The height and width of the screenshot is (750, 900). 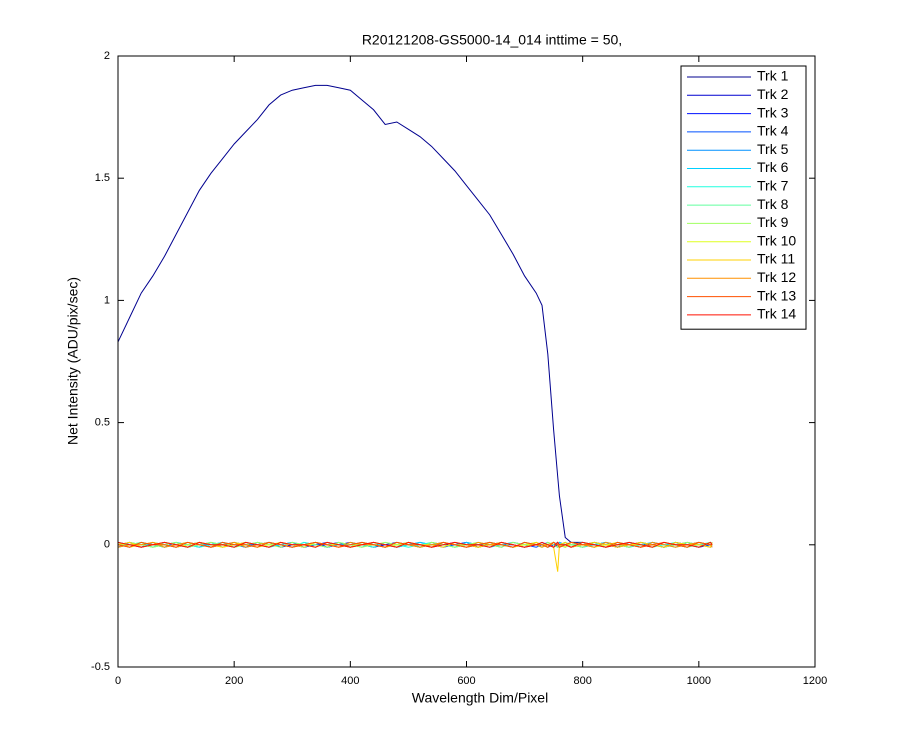 I want to click on x-tick-label: 0, so click(x=118, y=681).